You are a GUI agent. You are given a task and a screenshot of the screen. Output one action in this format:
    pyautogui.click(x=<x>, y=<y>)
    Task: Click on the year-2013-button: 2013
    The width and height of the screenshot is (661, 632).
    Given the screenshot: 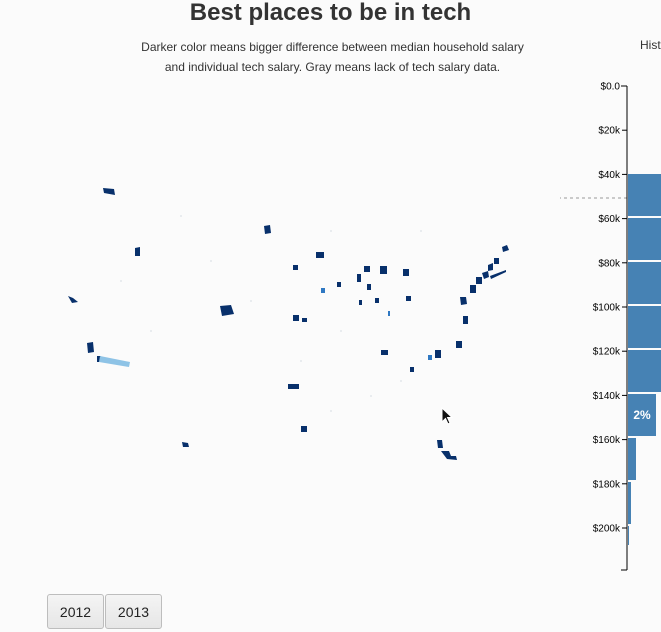 What is the action you would take?
    pyautogui.click(x=133, y=611)
    